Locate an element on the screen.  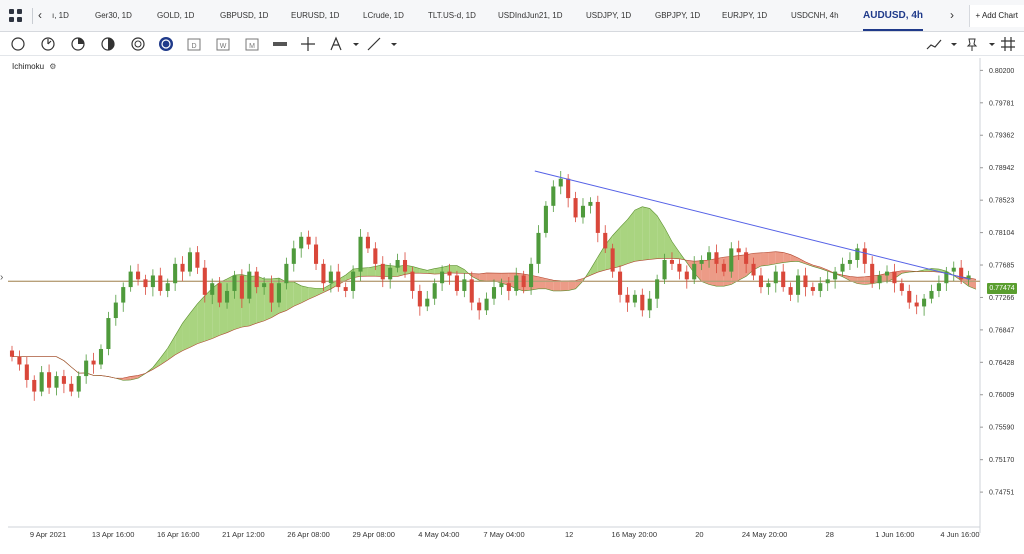
pie-tool-icon is located at coordinates (78, 44).